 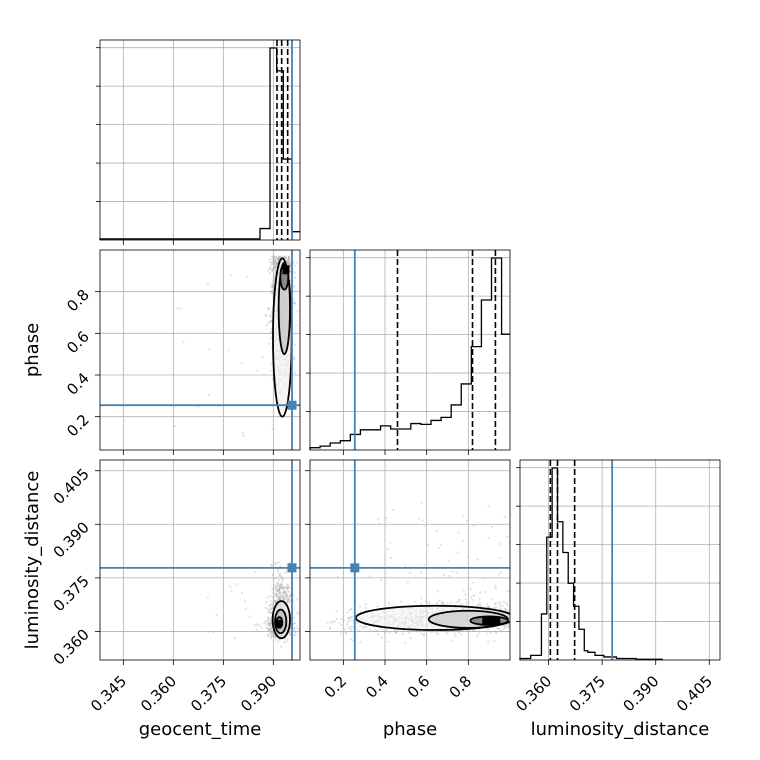 What do you see at coordinates (200, 350) in the screenshot?
I see `plot-area` at bounding box center [200, 350].